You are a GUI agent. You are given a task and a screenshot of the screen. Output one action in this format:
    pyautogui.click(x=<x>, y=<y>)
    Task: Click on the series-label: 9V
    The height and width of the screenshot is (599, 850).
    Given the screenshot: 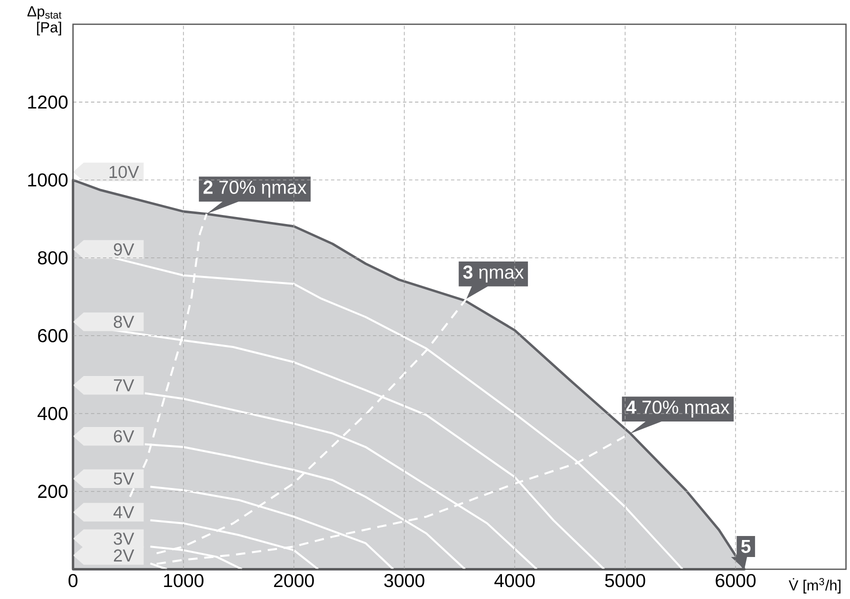 What is the action you would take?
    pyautogui.click(x=124, y=249)
    